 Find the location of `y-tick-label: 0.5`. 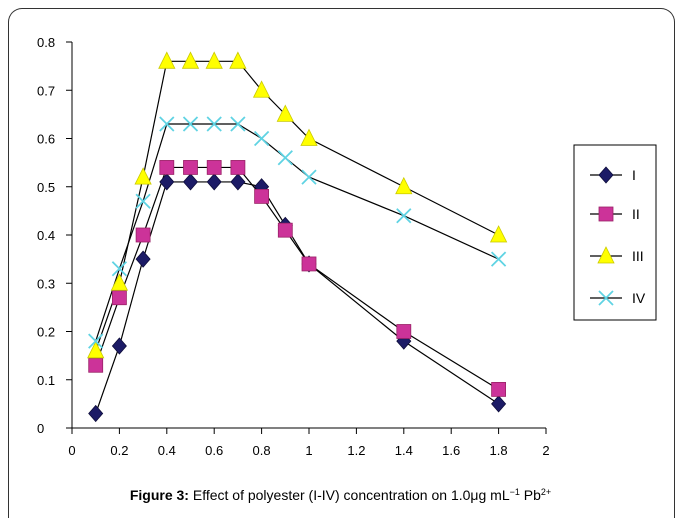

y-tick-label: 0.5 is located at coordinates (46, 187).